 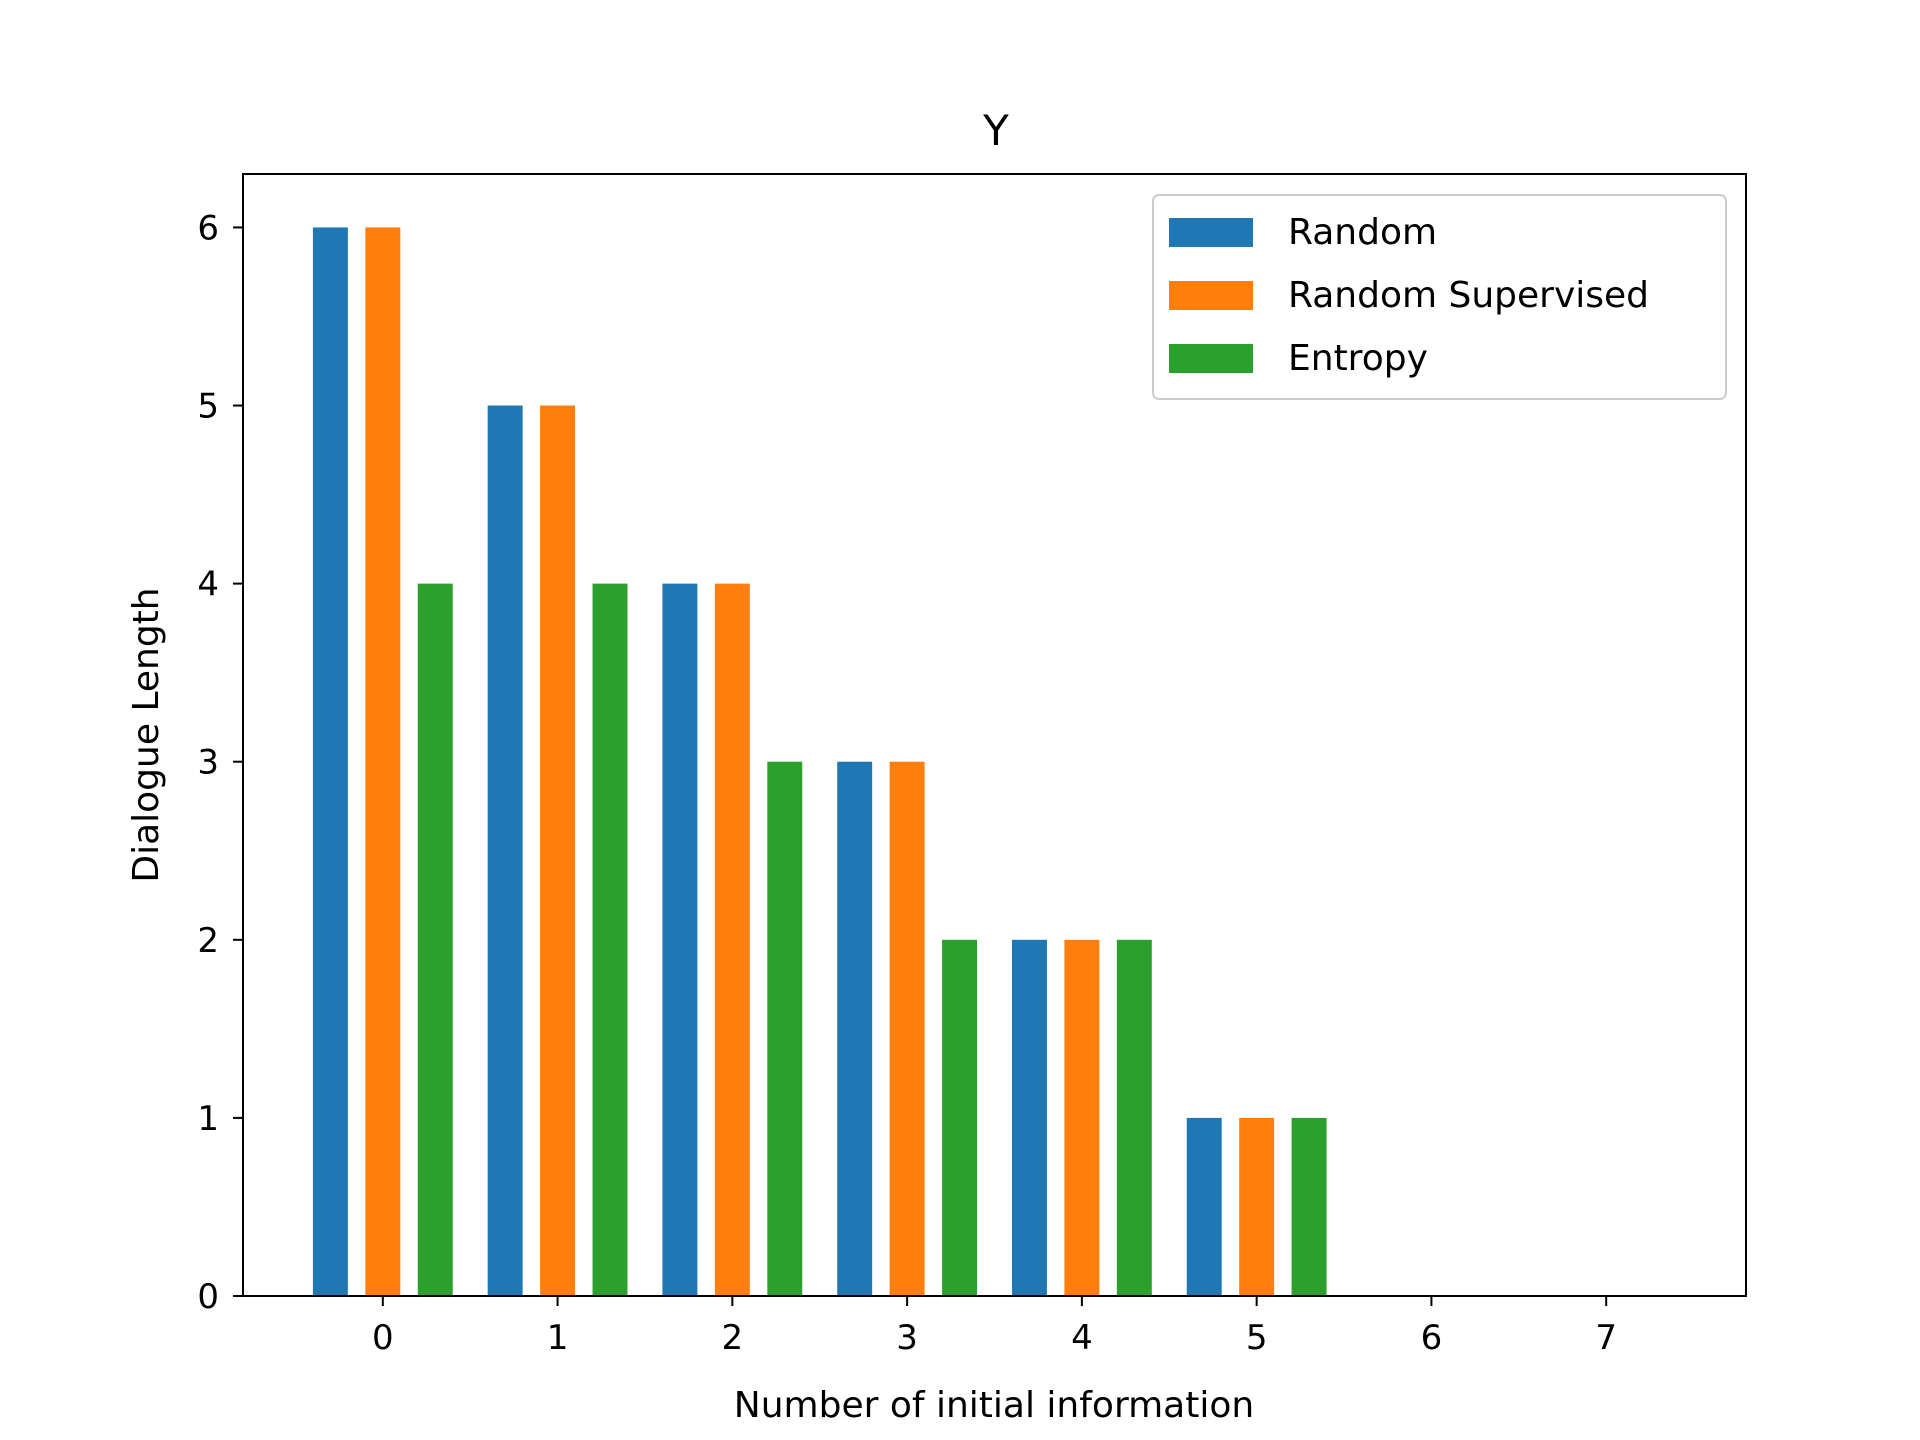 I want to click on x-axis: 0 1 2 3 4 5 6 7, so click(x=994, y=1327).